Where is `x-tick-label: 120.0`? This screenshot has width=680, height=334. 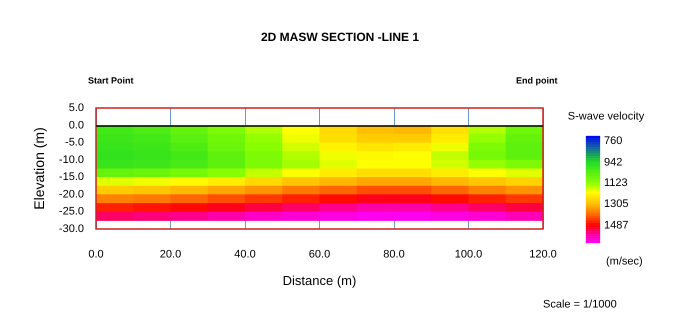 x-tick-label: 120.0 is located at coordinates (543, 254).